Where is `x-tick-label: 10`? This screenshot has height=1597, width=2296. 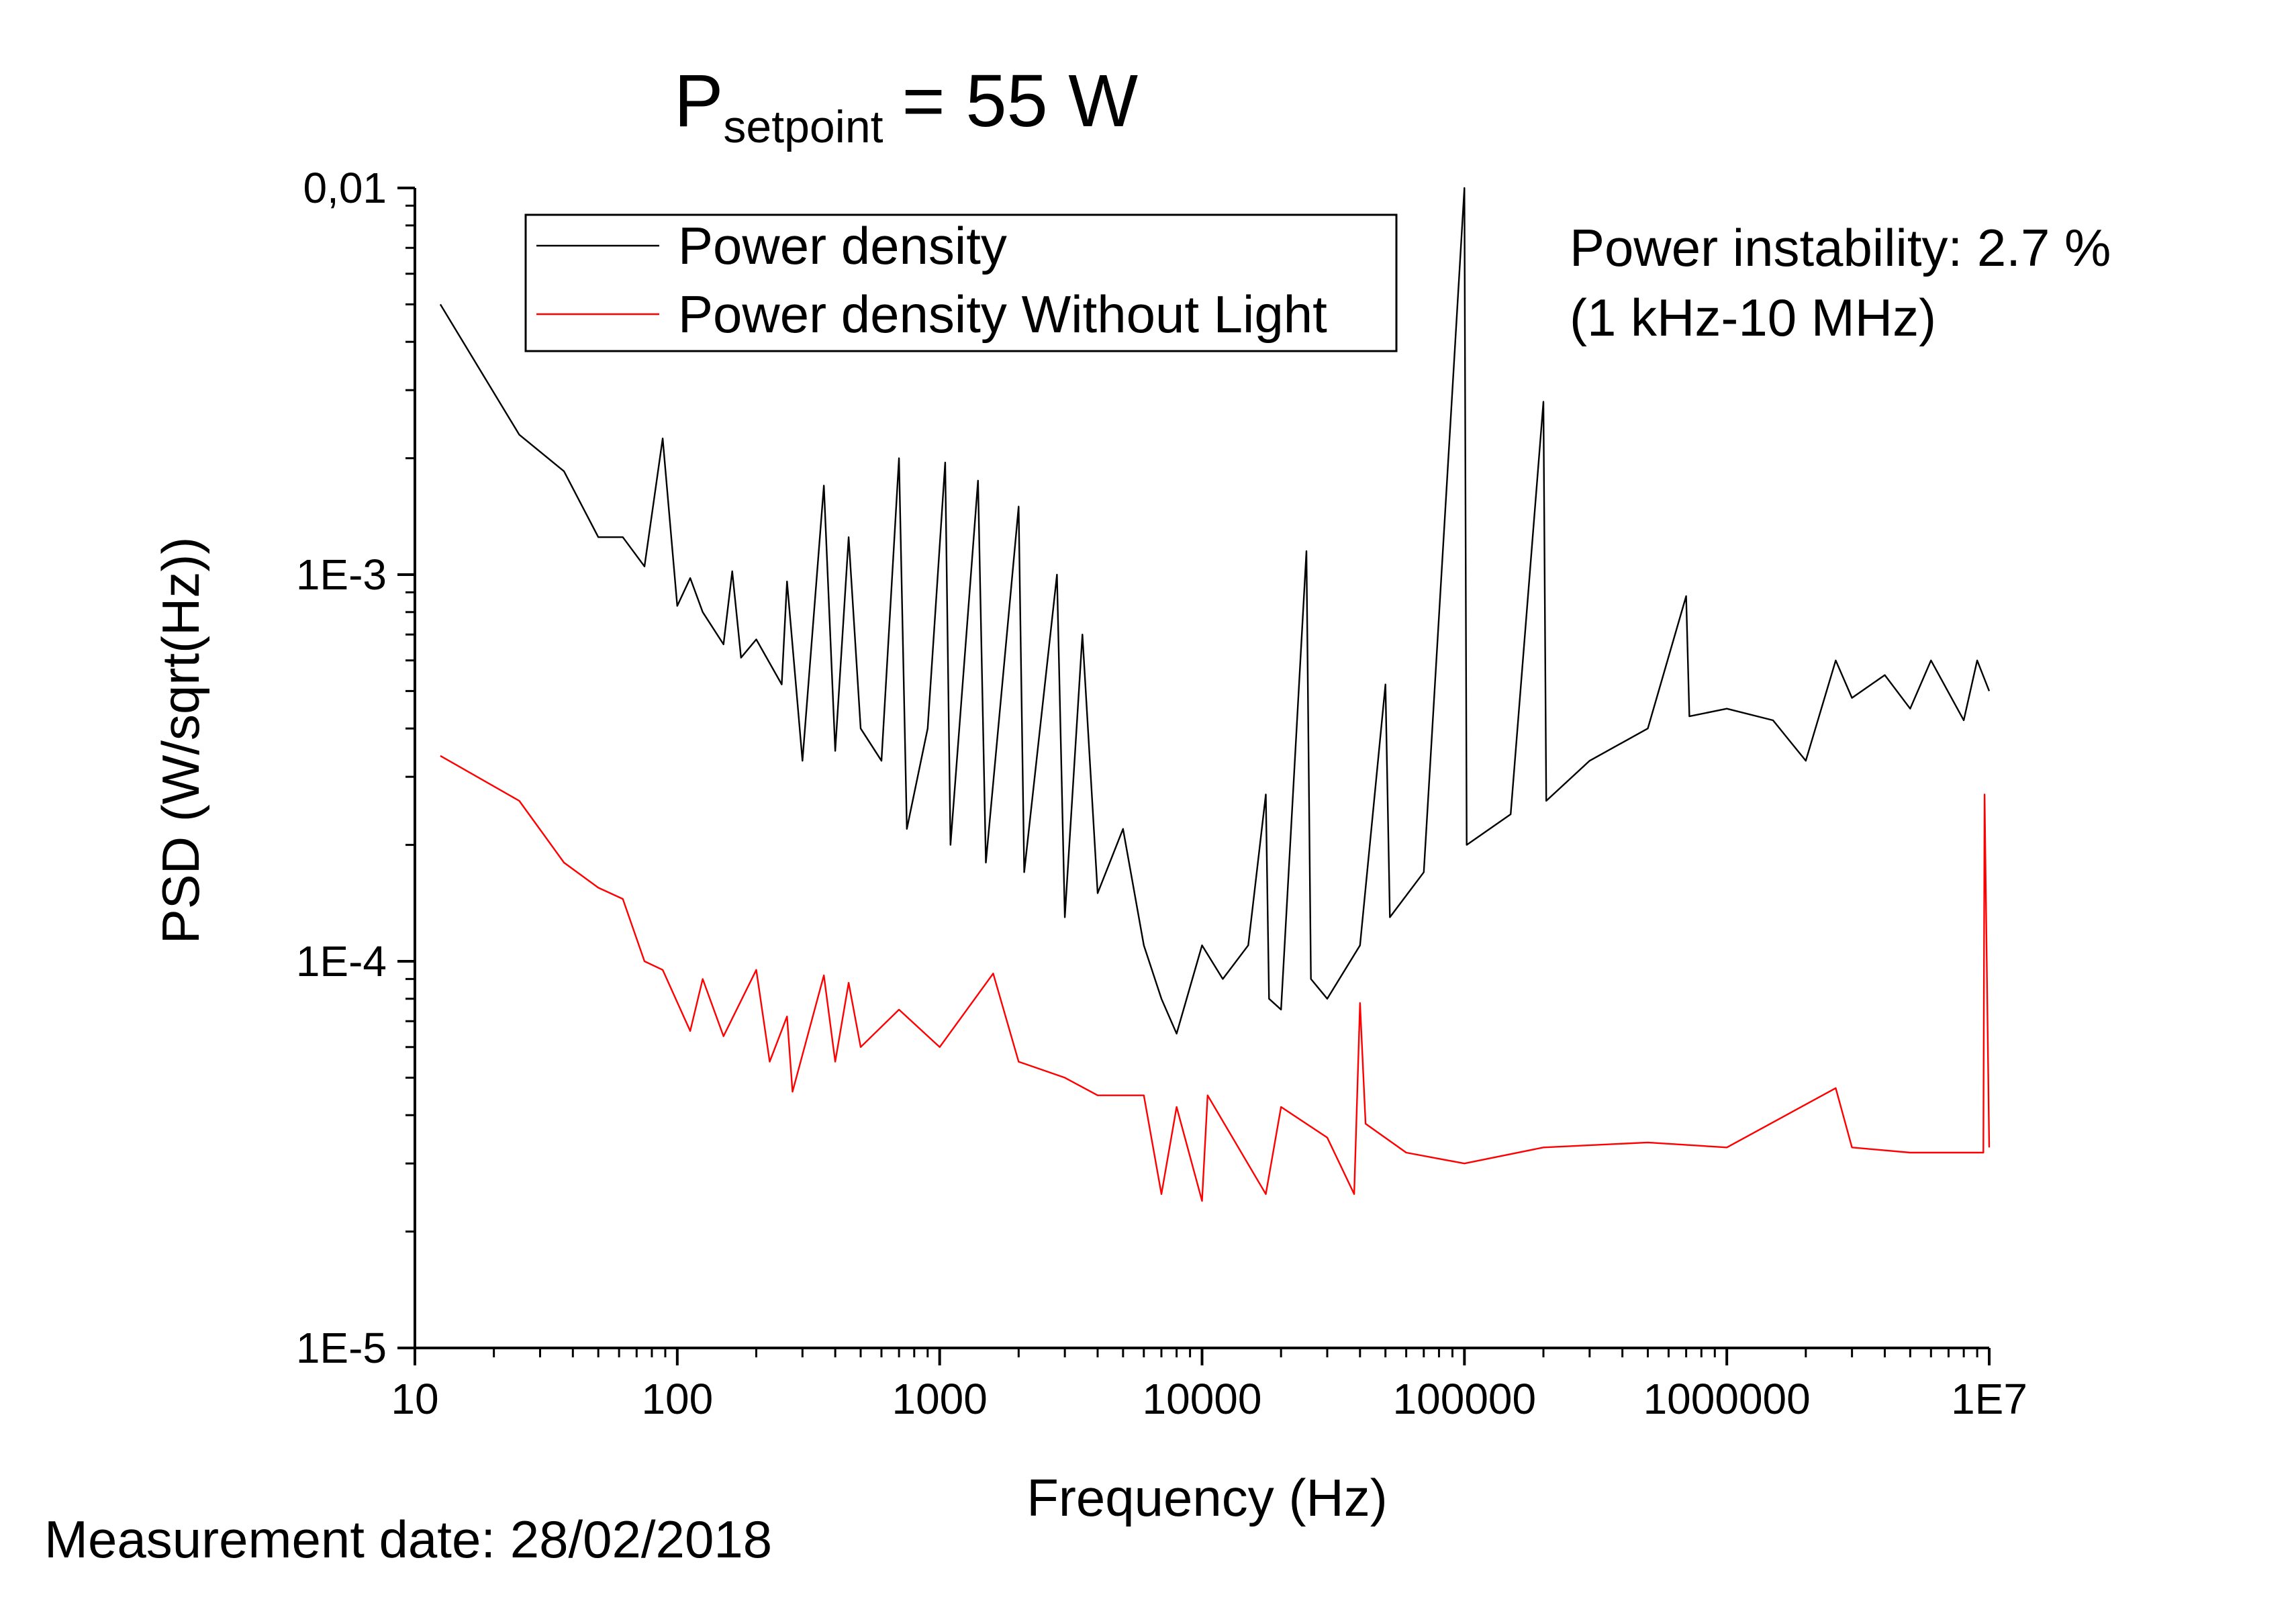
x-tick-label: 10 is located at coordinates (415, 1399).